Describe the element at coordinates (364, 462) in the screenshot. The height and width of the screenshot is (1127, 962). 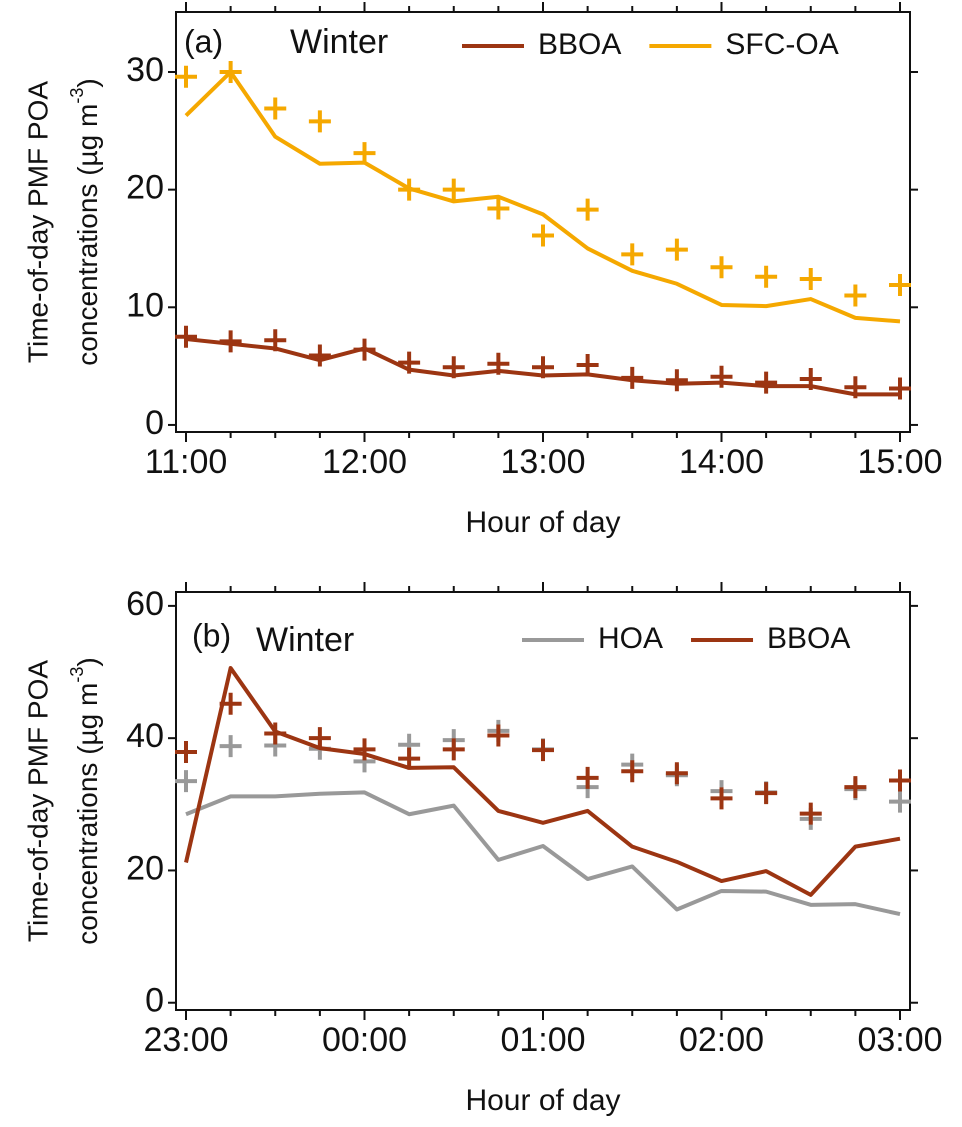
I see `x-tick-label: 12:00` at that location.